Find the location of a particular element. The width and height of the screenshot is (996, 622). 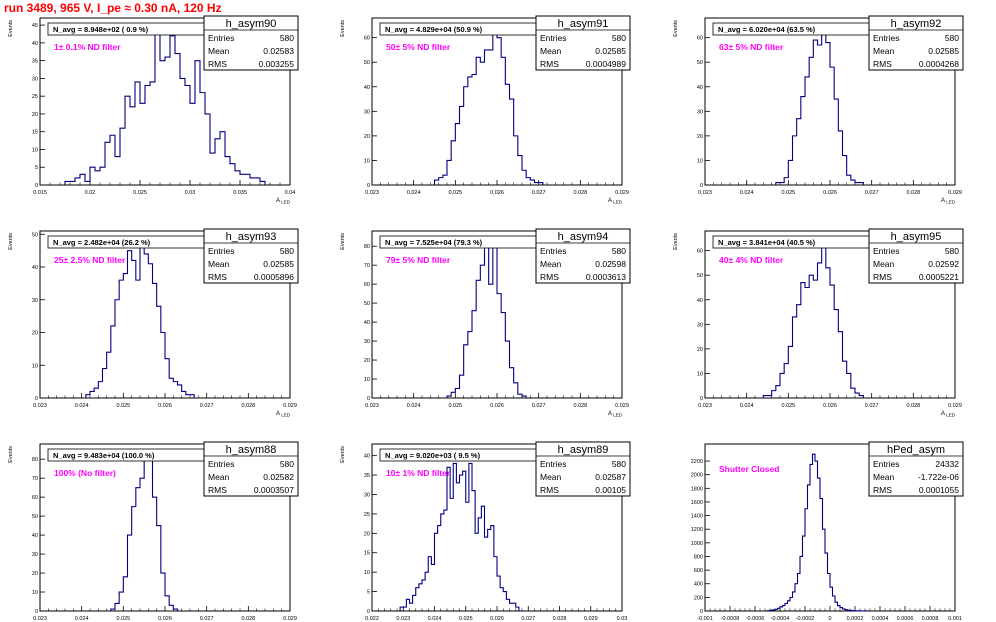

stats-value-rms: 0.0005221 is located at coordinates (939, 277).